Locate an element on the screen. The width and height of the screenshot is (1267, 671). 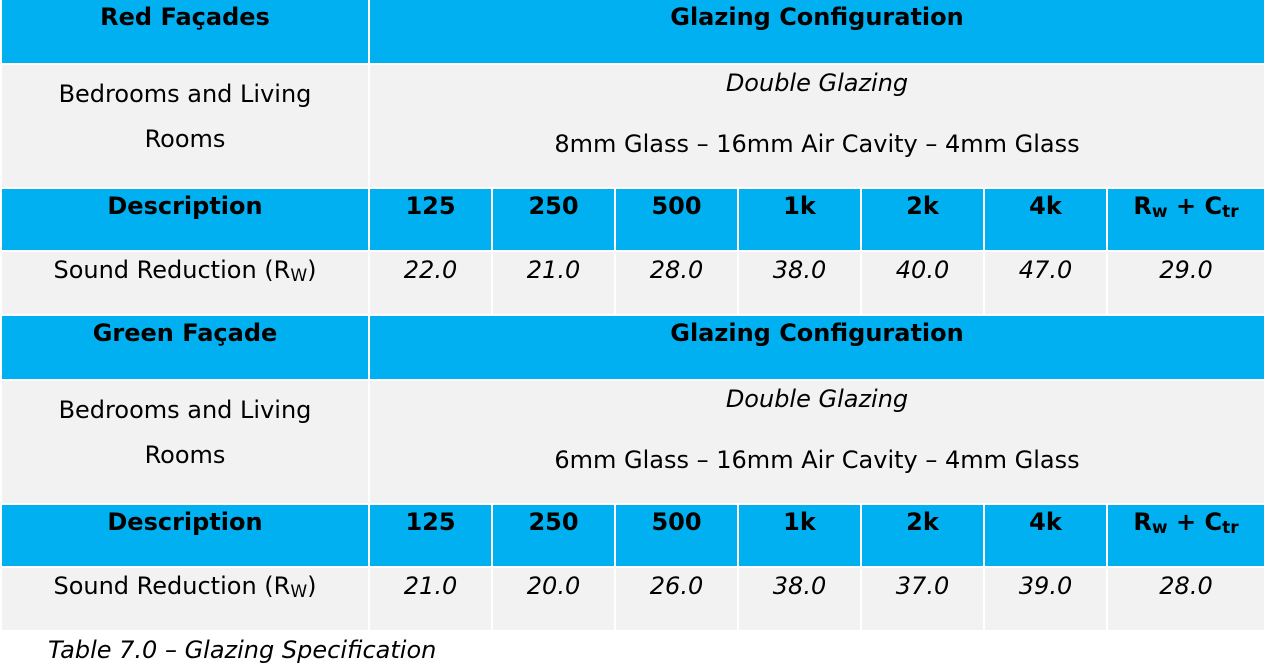
value-2k: 37.0 is located at coordinates (922, 586).